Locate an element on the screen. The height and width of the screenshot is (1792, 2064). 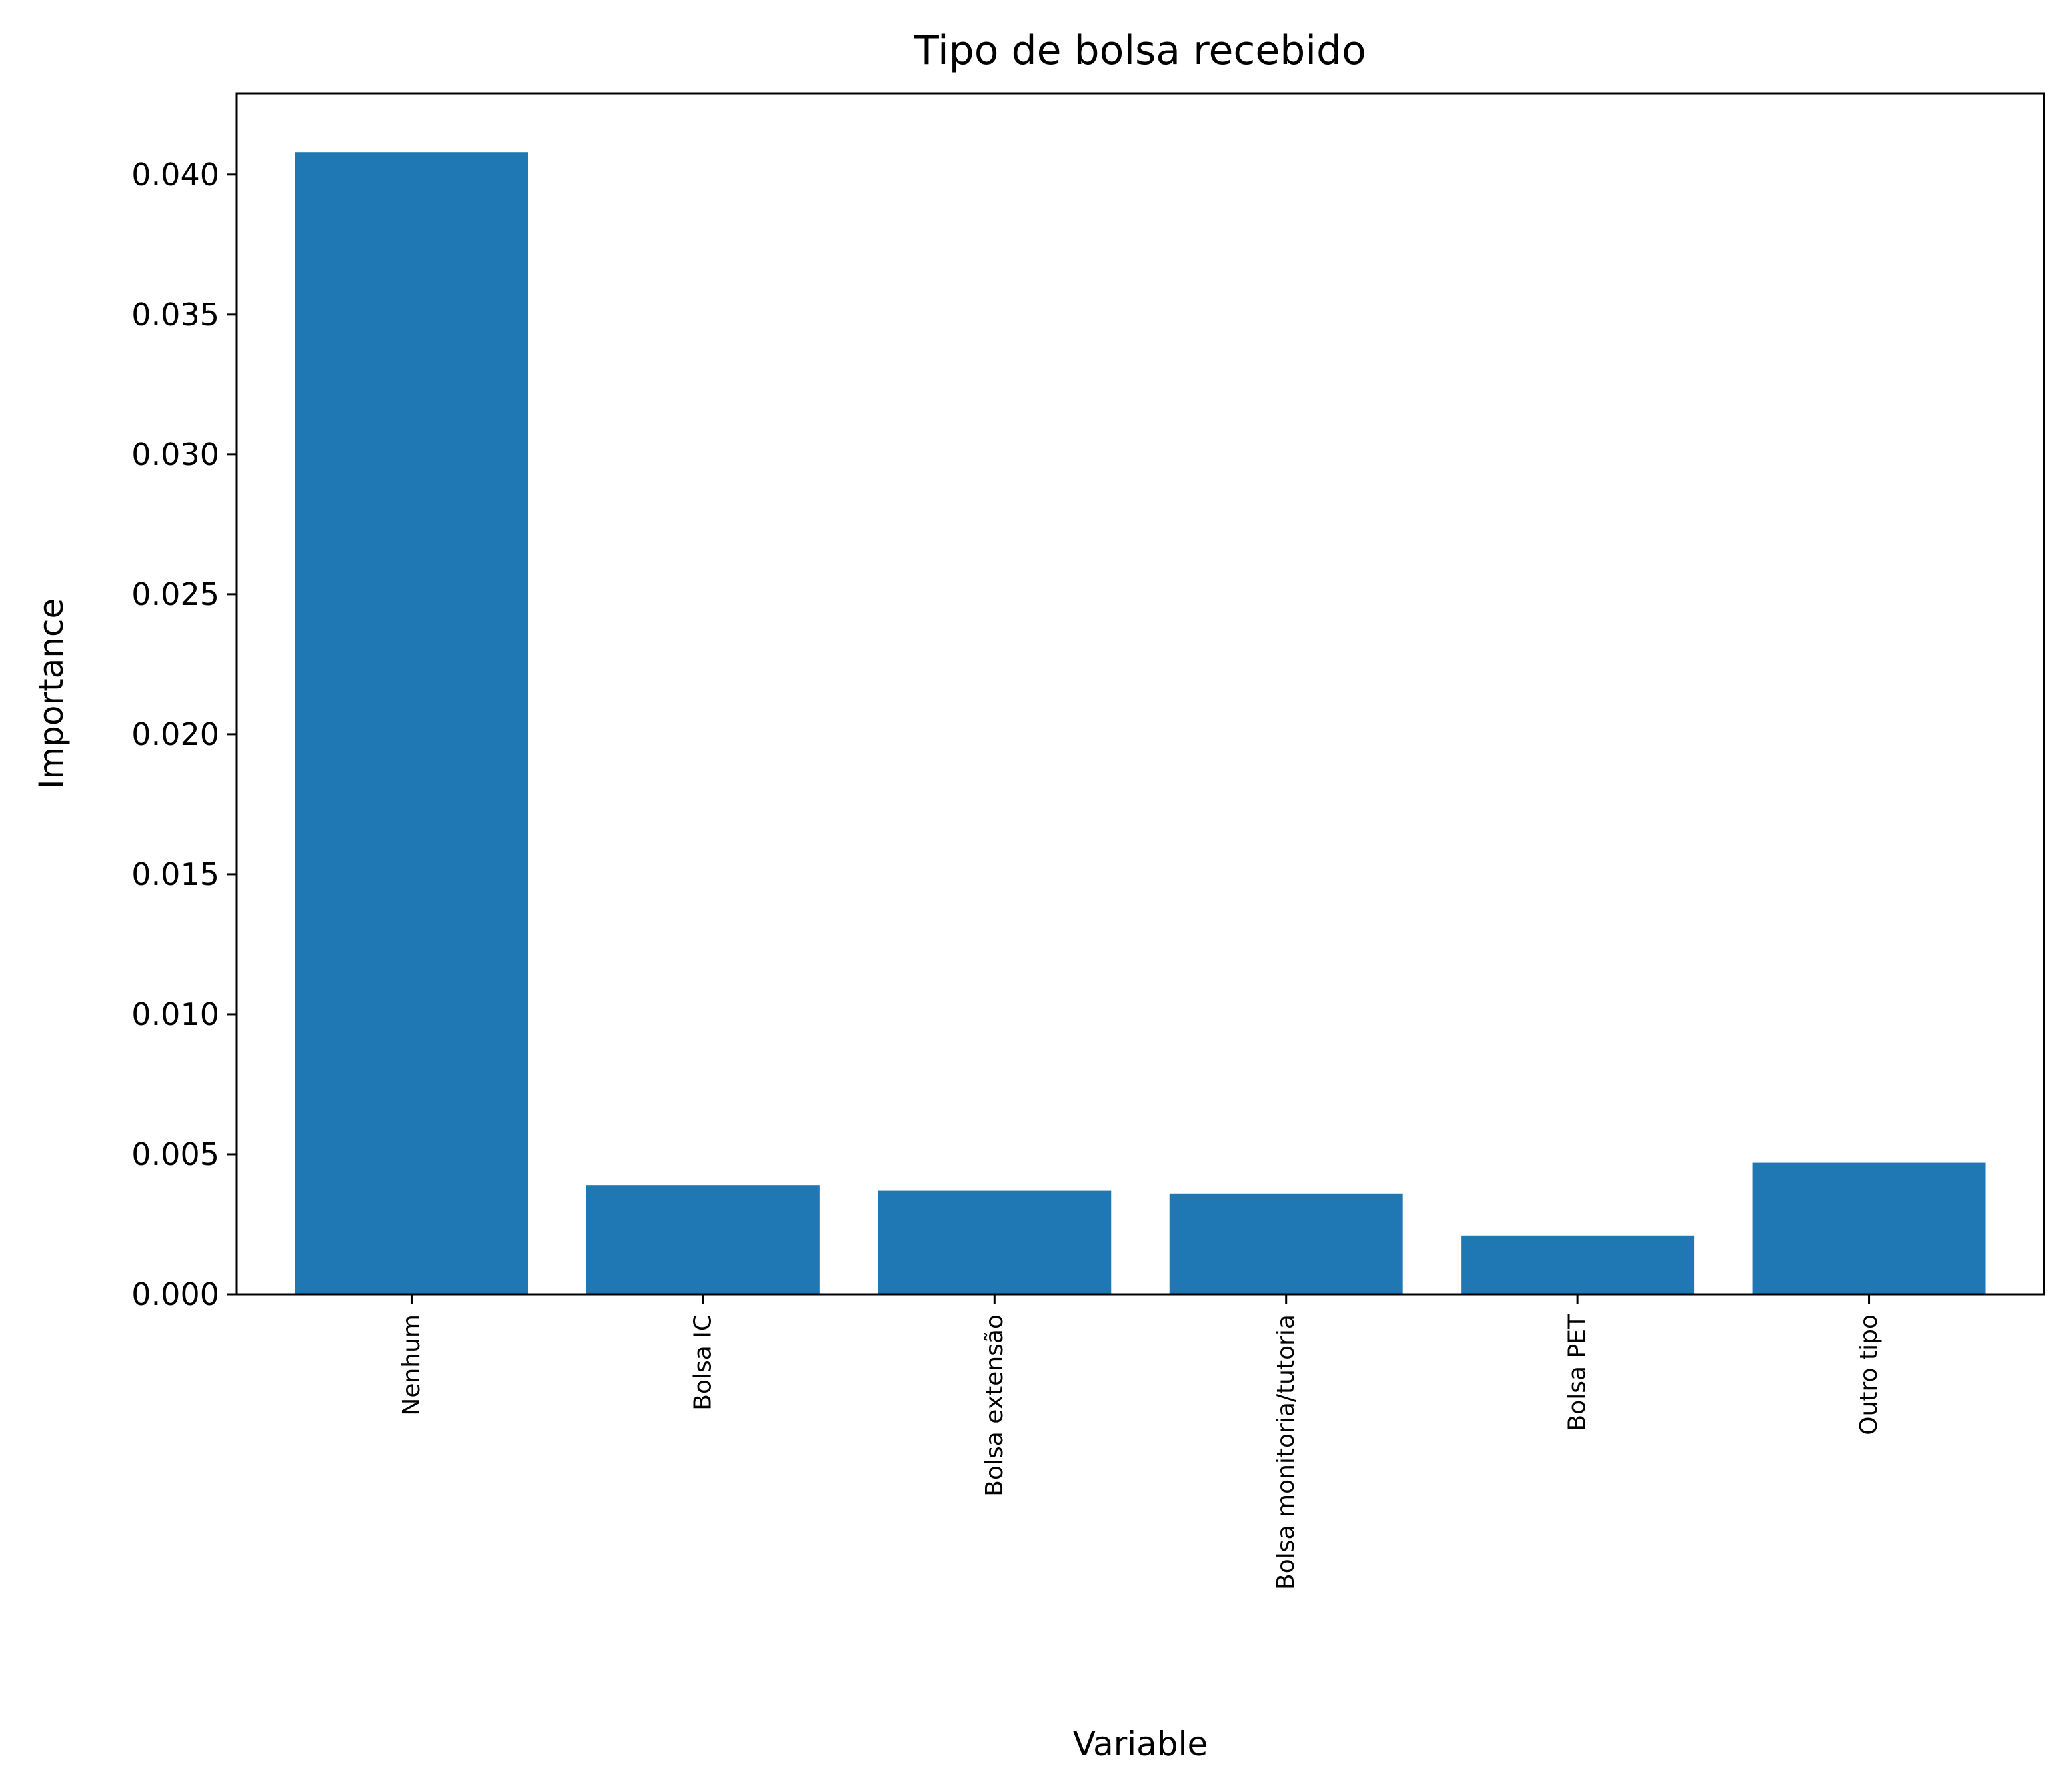
x-tick-label: Bolsa monitoria/tutoria is located at coordinates (1286, 1452).